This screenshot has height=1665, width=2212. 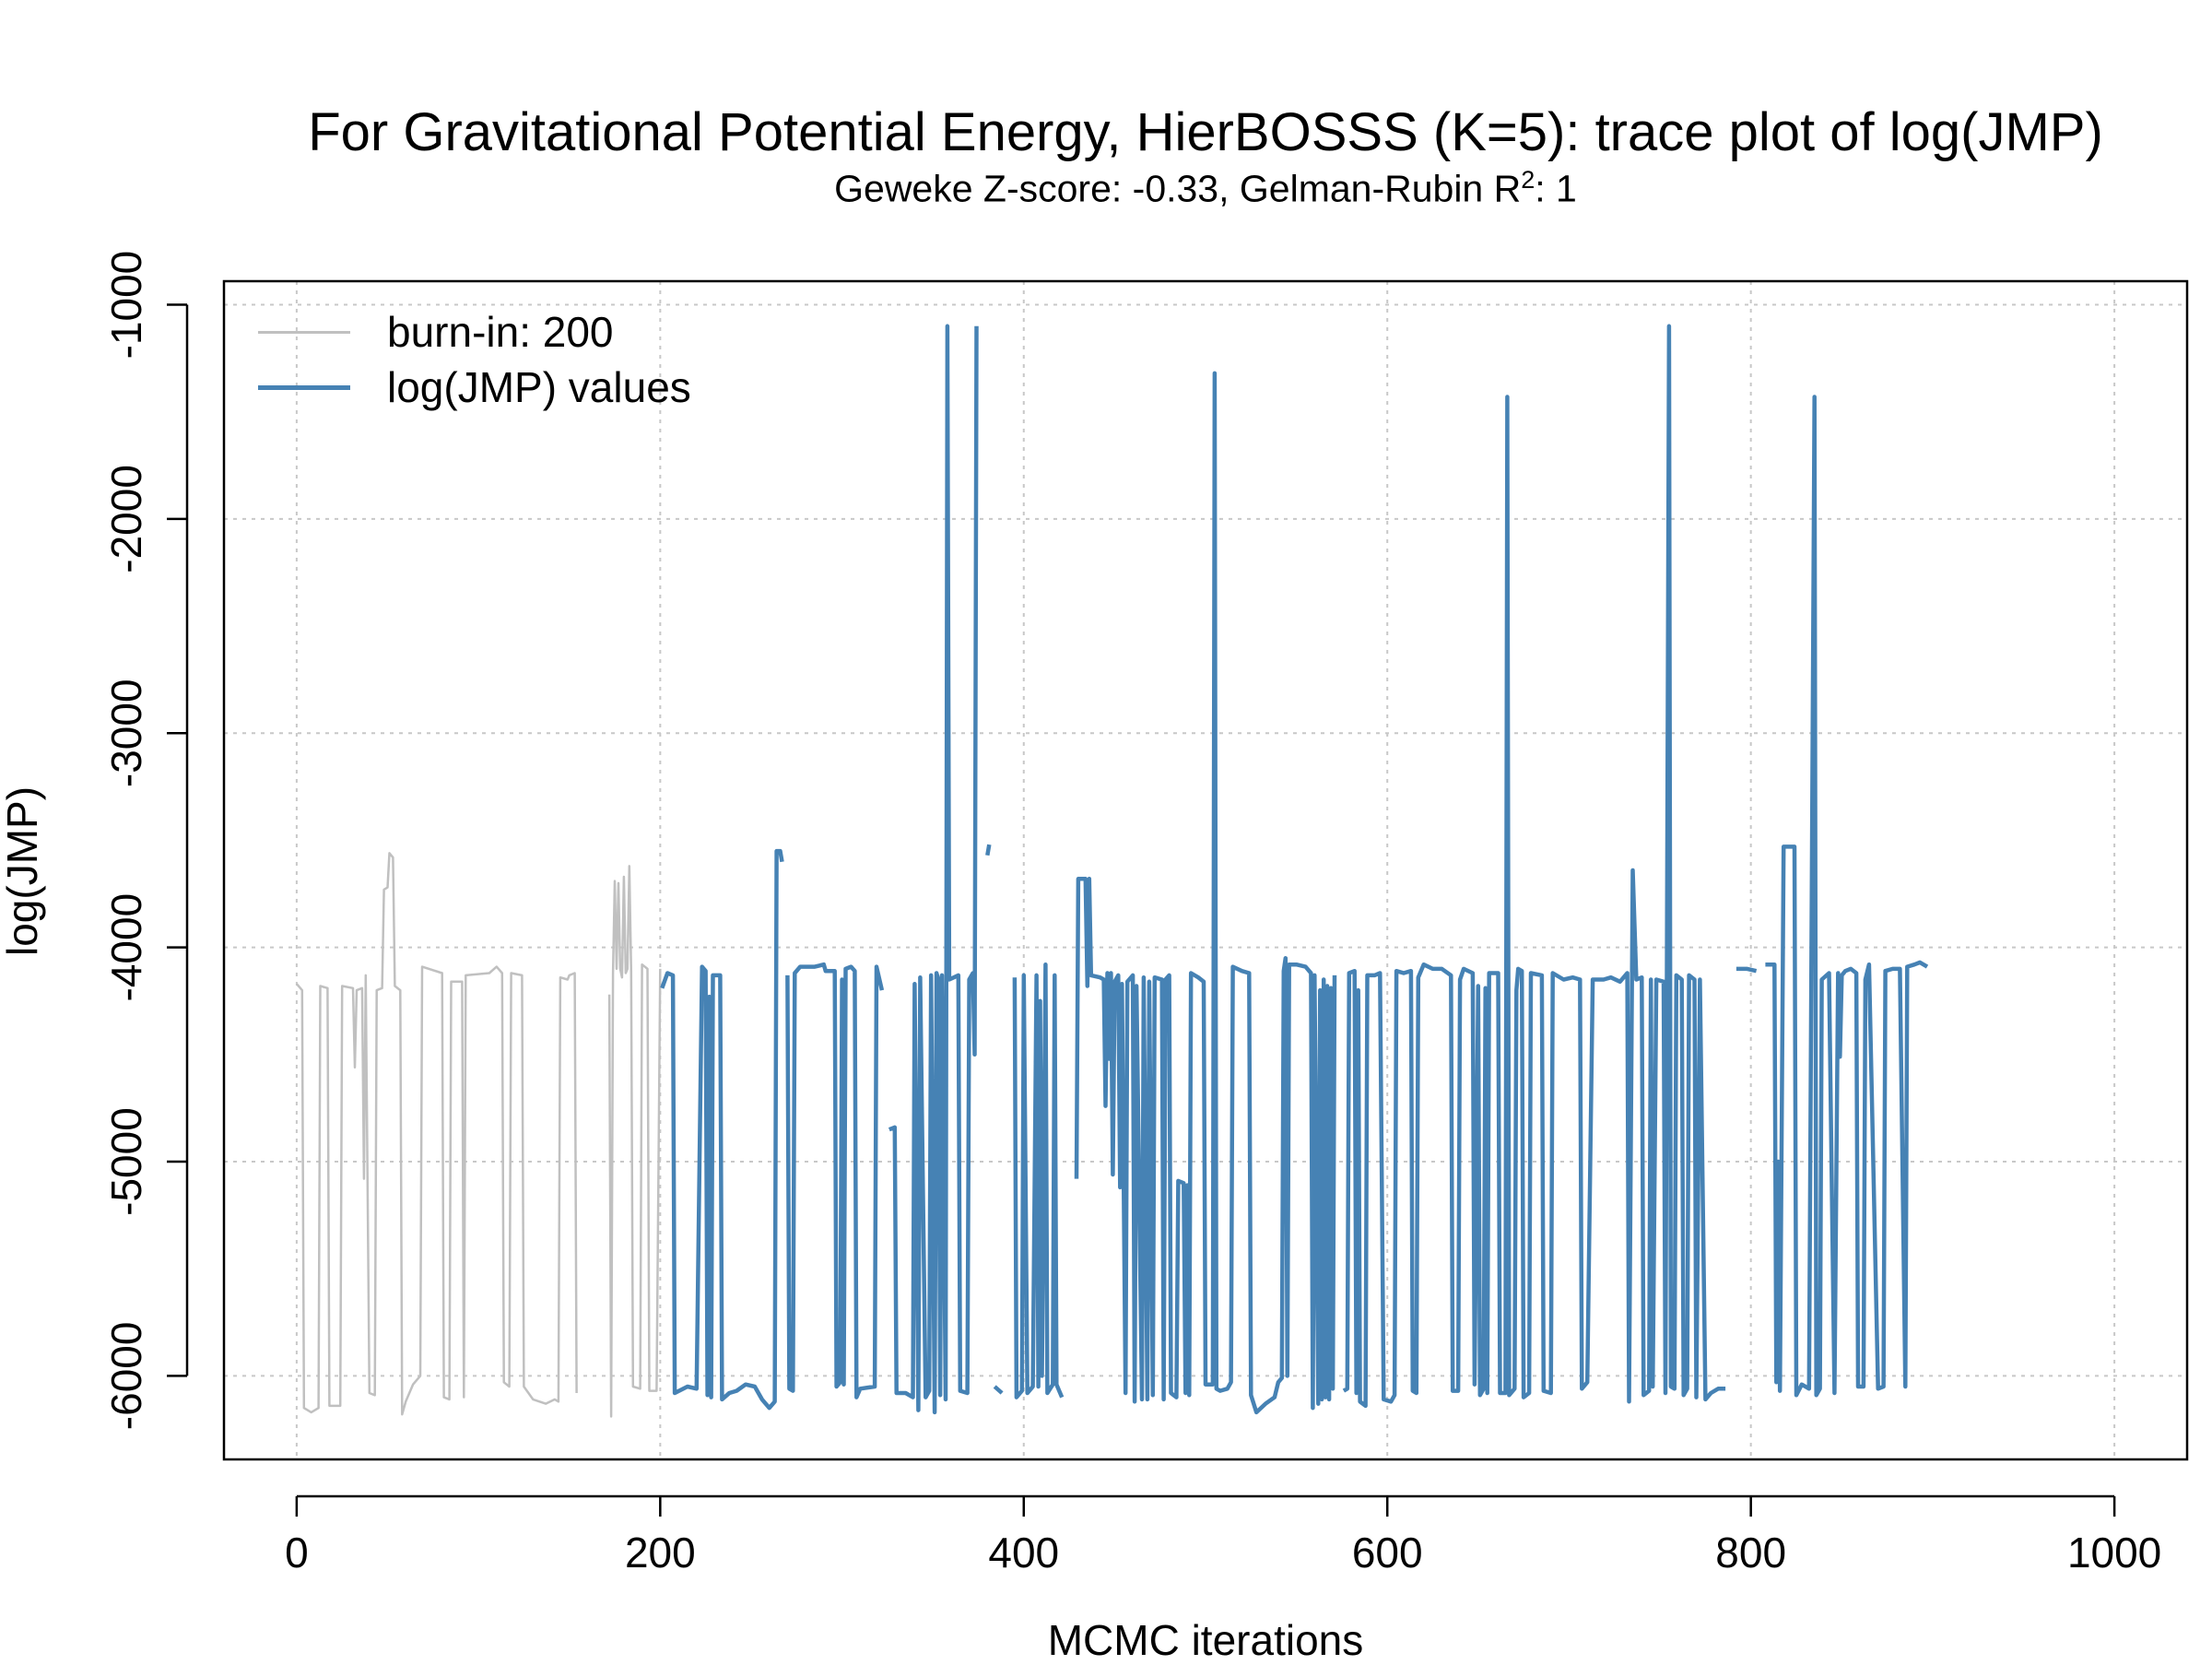 I want to click on legend: burn-in: 200 log(JMP) values, so click(x=474, y=359).